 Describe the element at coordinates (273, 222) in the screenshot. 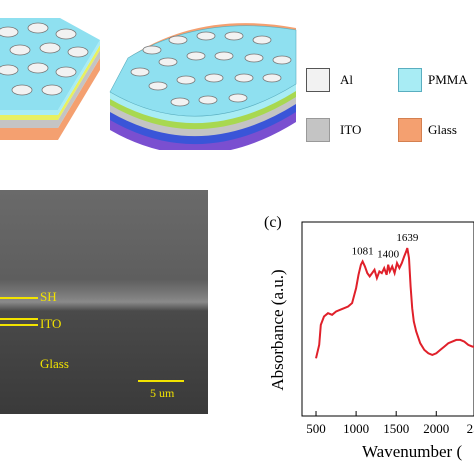

I see `panel-c-tag: (c)` at that location.